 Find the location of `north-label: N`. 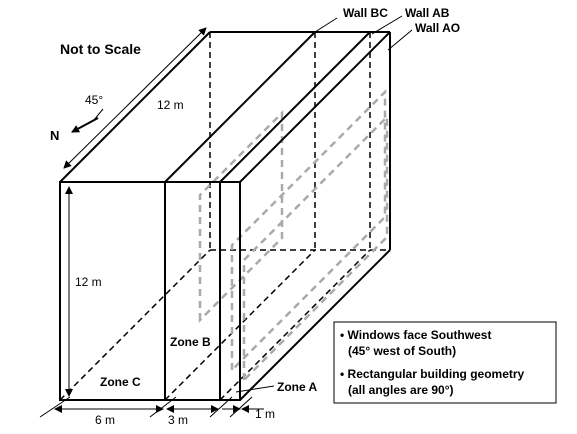

north-label: N is located at coordinates (54, 135).